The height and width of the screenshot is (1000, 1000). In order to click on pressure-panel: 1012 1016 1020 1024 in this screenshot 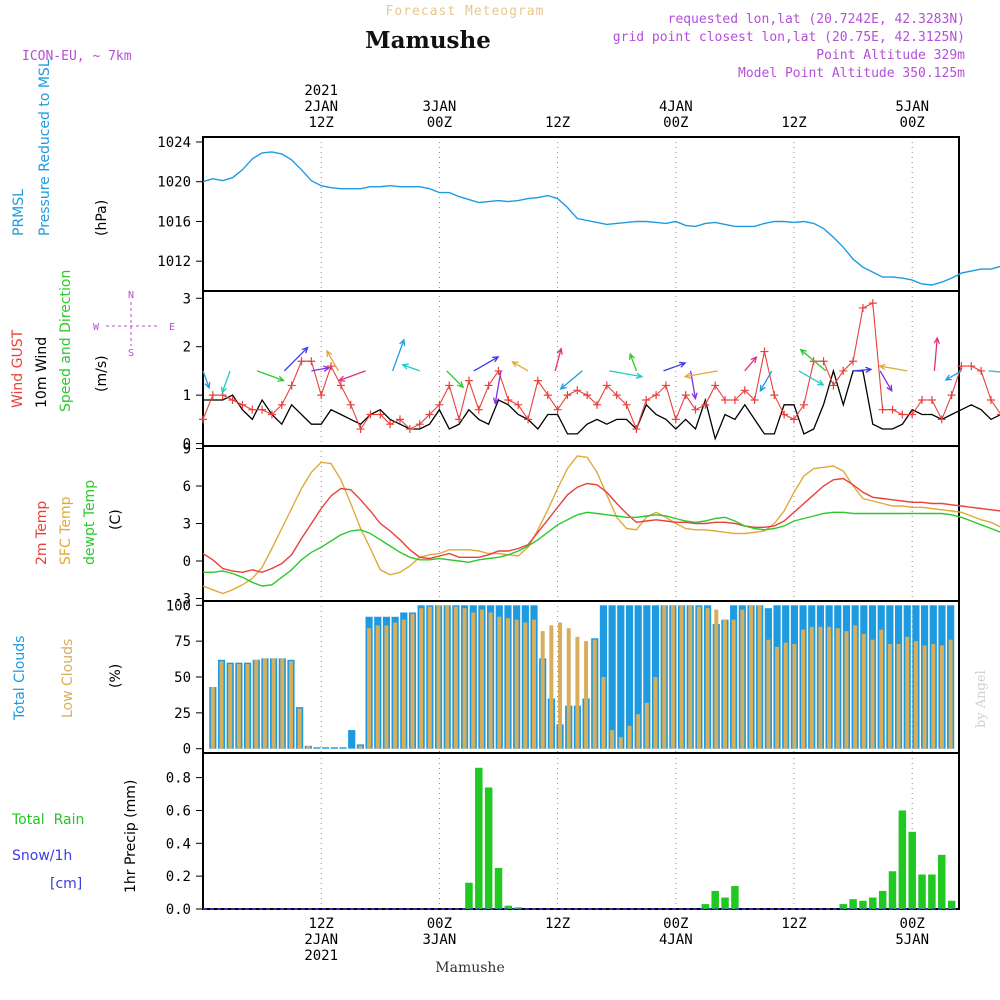, I will do `click(578, 213)`.